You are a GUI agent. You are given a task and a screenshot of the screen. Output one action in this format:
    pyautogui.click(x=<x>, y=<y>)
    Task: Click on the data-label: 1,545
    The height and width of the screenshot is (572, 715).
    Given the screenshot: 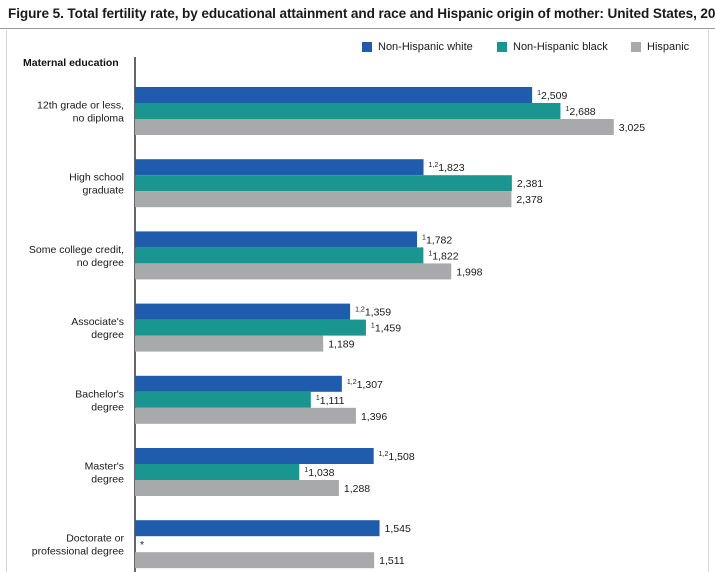 What is the action you would take?
    pyautogui.click(x=398, y=529)
    